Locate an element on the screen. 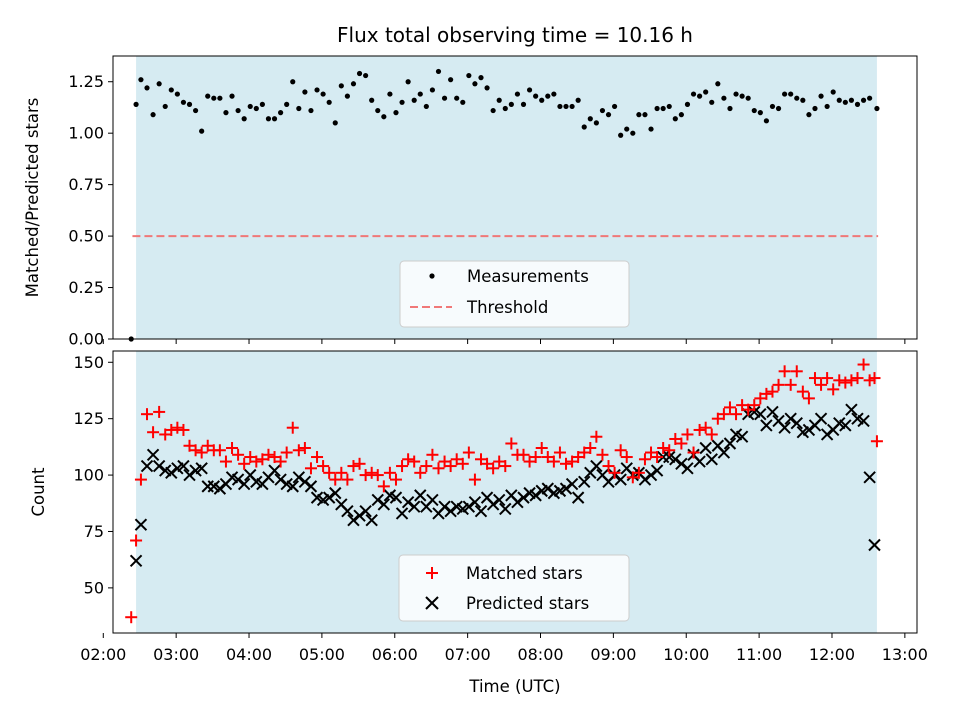 The image size is (960, 720). legend-threshold-label: Threshold is located at coordinates (507, 307).